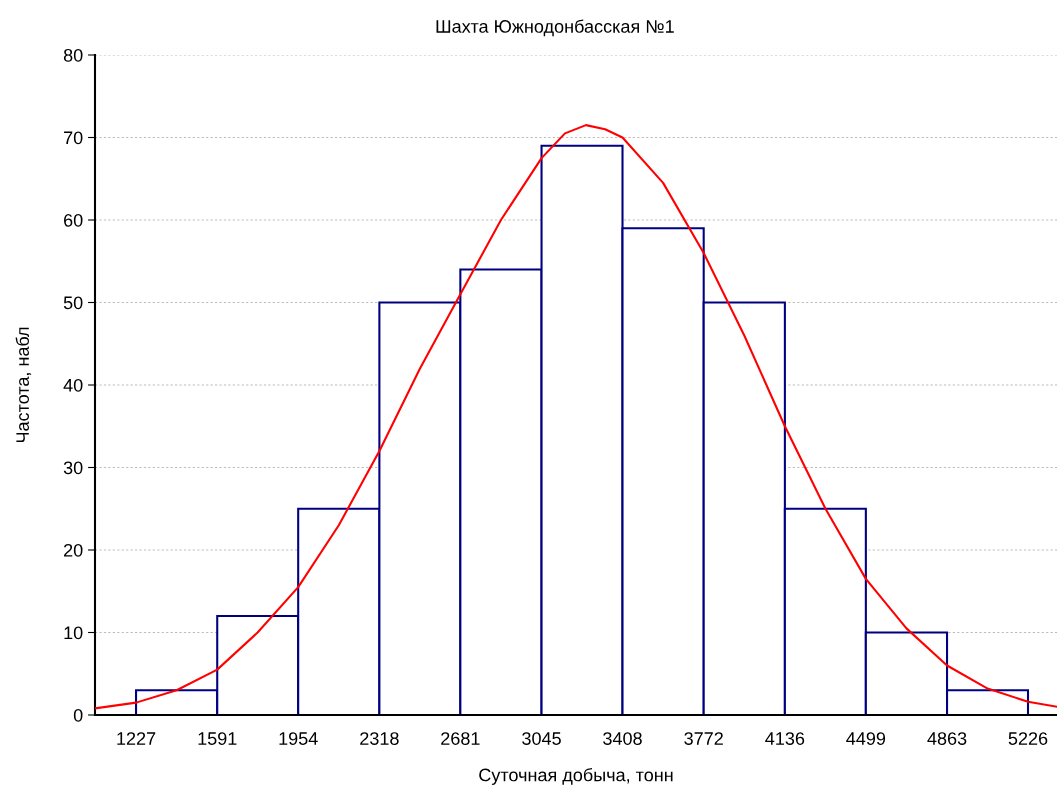  I want to click on x-tick-label: 1227, so click(136, 738).